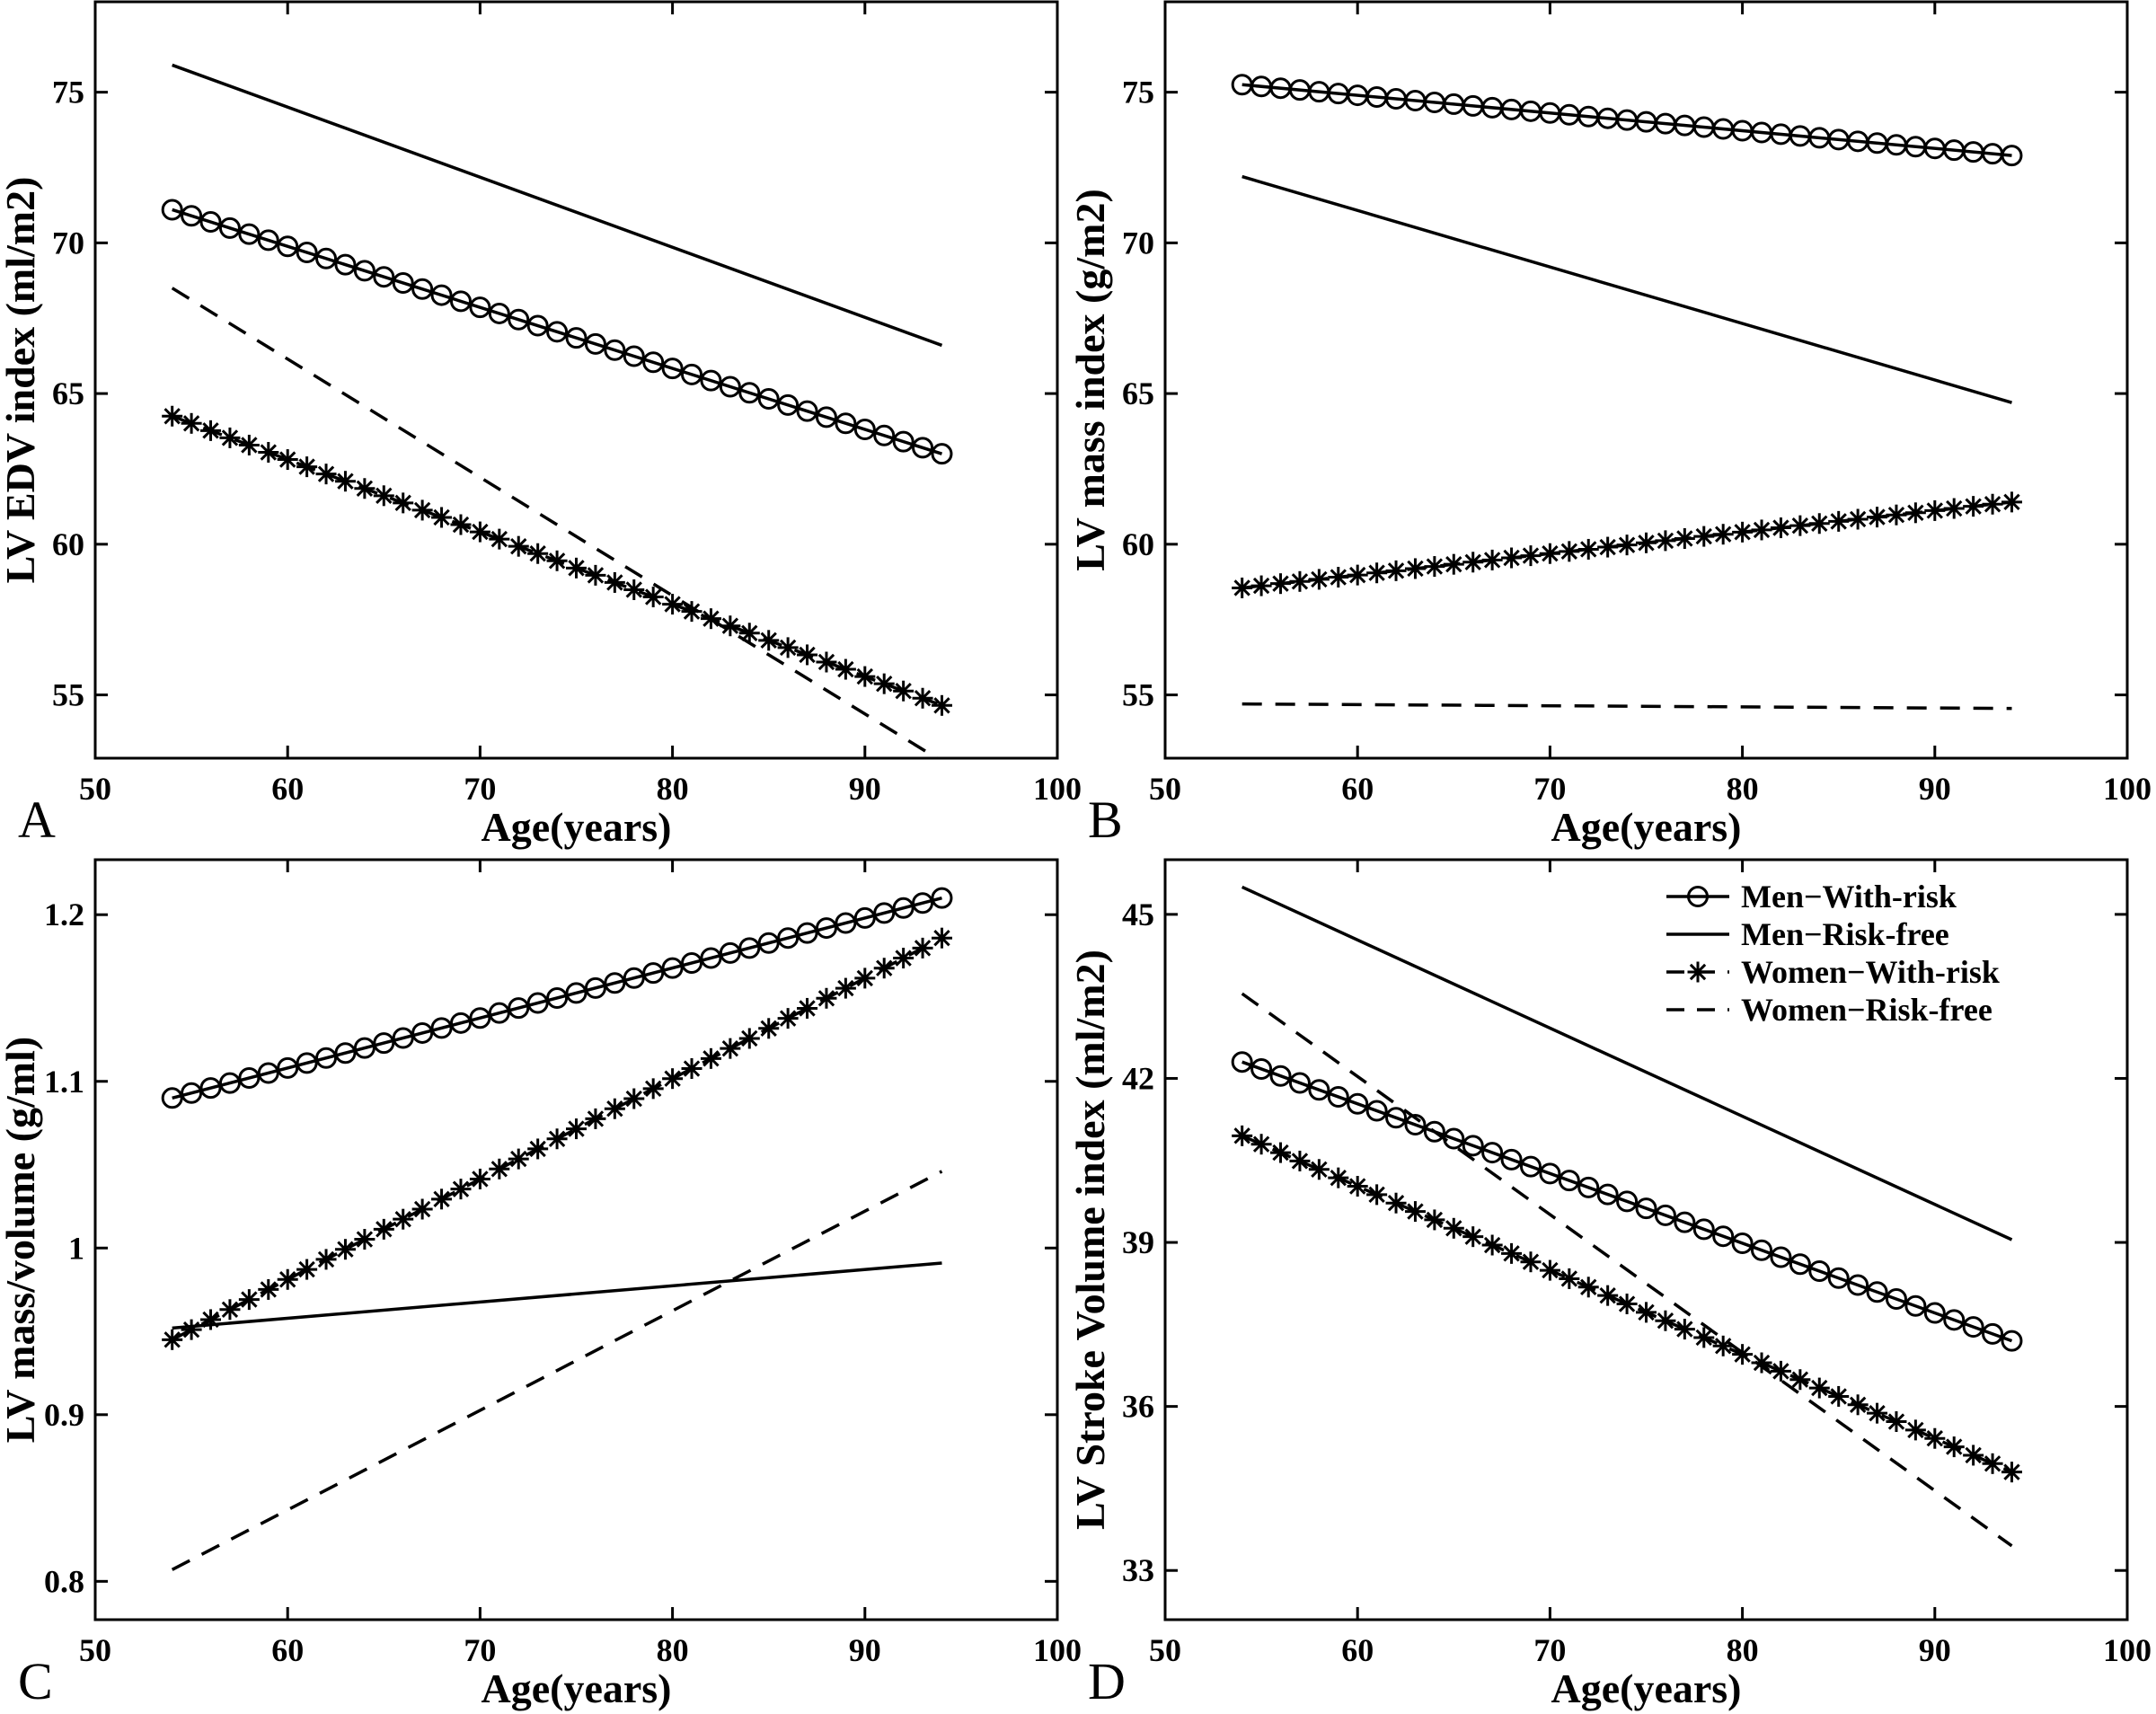  Describe the element at coordinates (1138, 1407) in the screenshot. I see `y-tick-label: 36` at that location.